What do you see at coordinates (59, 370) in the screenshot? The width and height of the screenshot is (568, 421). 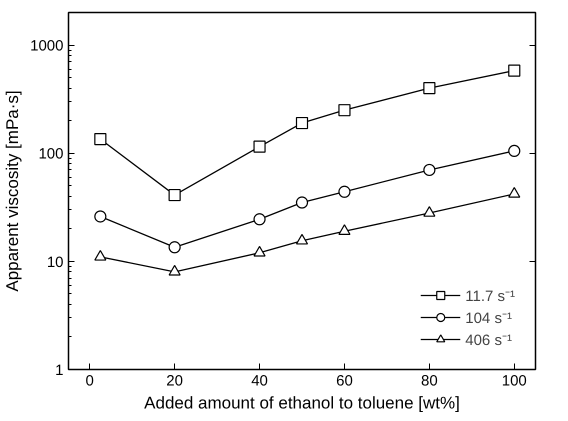 I see `y-tick-label: 1` at bounding box center [59, 370].